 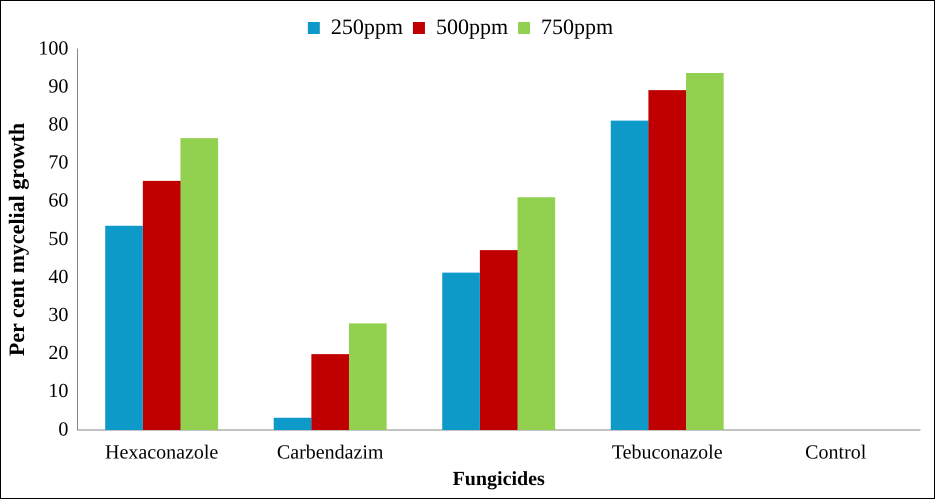 What do you see at coordinates (577, 26) in the screenshot?
I see `legend-label: 750ppm` at bounding box center [577, 26].